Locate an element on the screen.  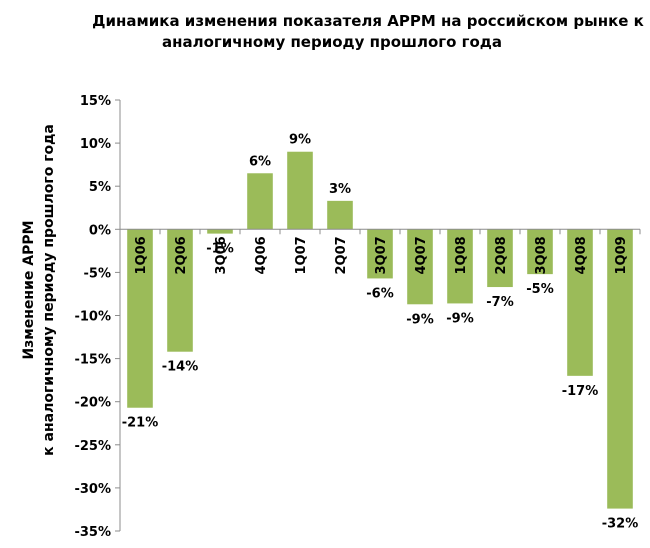
category-label: 3Q06 is located at coordinates (221, 255).